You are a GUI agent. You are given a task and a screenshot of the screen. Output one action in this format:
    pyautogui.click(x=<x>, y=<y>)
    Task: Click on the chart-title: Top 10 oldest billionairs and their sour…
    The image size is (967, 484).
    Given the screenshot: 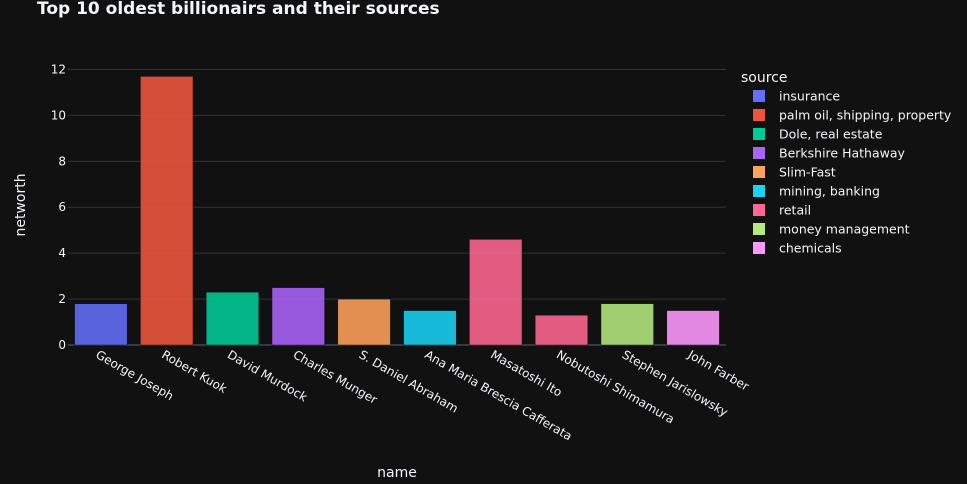 What is the action you would take?
    pyautogui.click(x=238, y=9)
    